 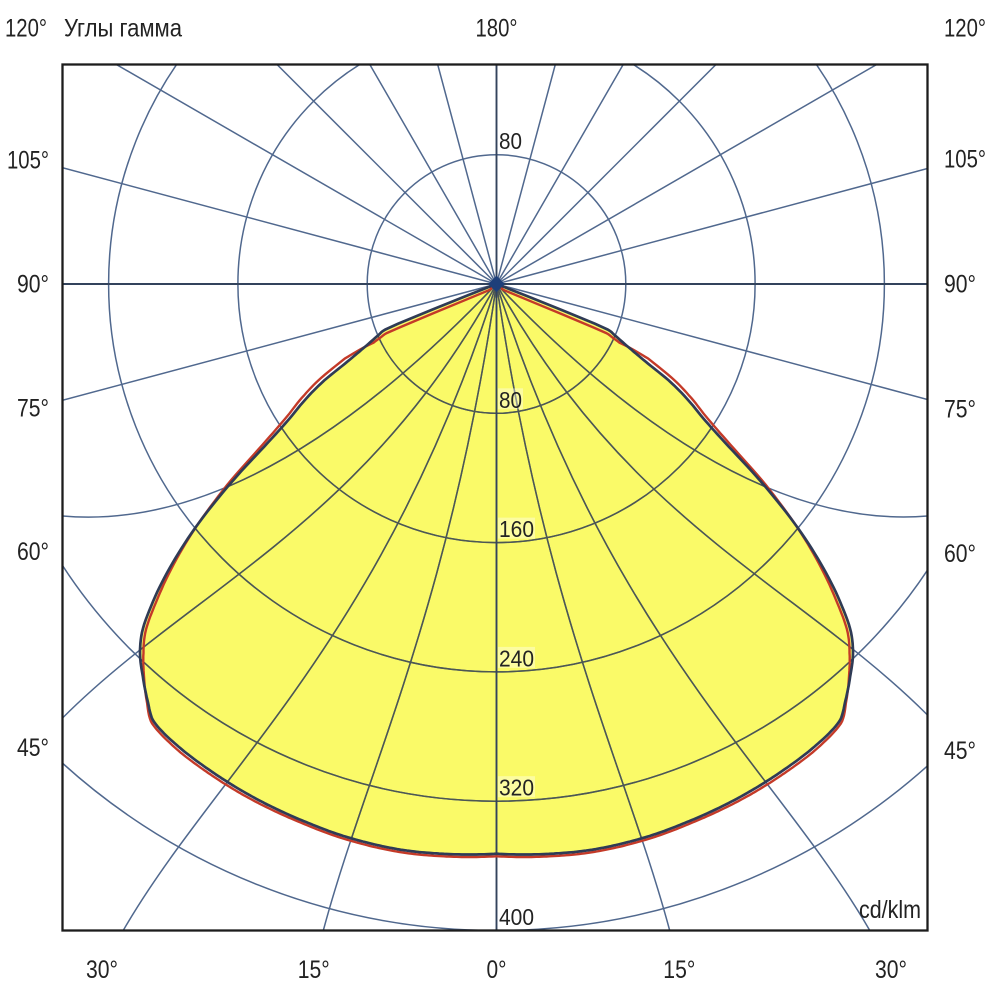 I want to click on svg-text: 180°, so click(x=497, y=29).